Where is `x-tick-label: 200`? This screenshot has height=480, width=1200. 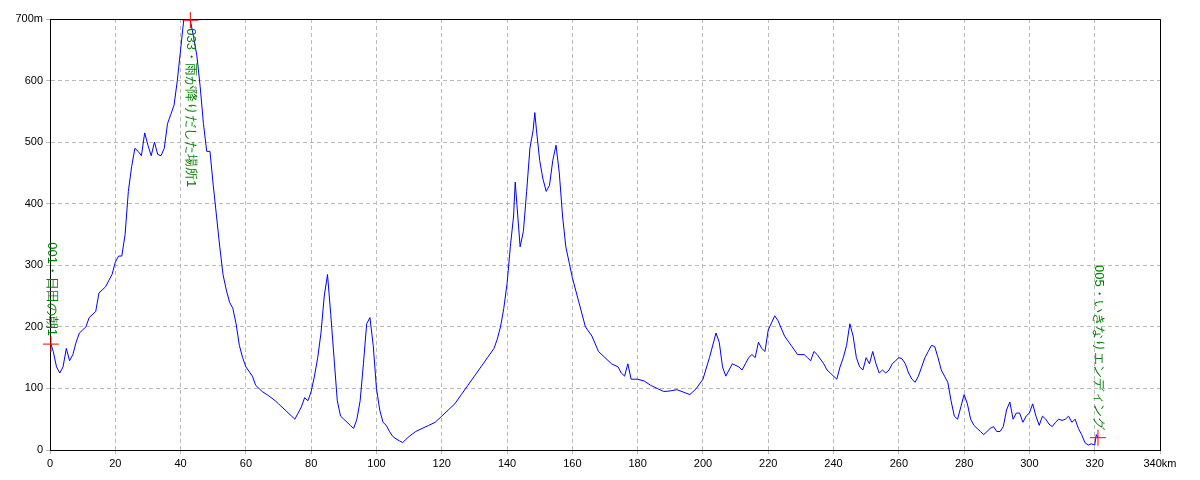 x-tick-label: 200 is located at coordinates (703, 462).